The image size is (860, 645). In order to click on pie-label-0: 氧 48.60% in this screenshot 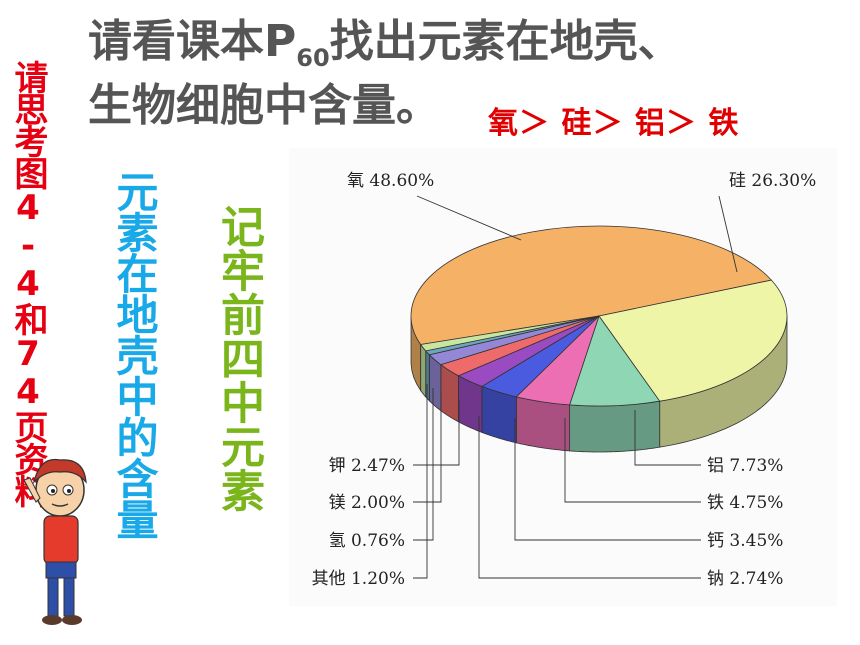, I will do `click(390, 181)`.